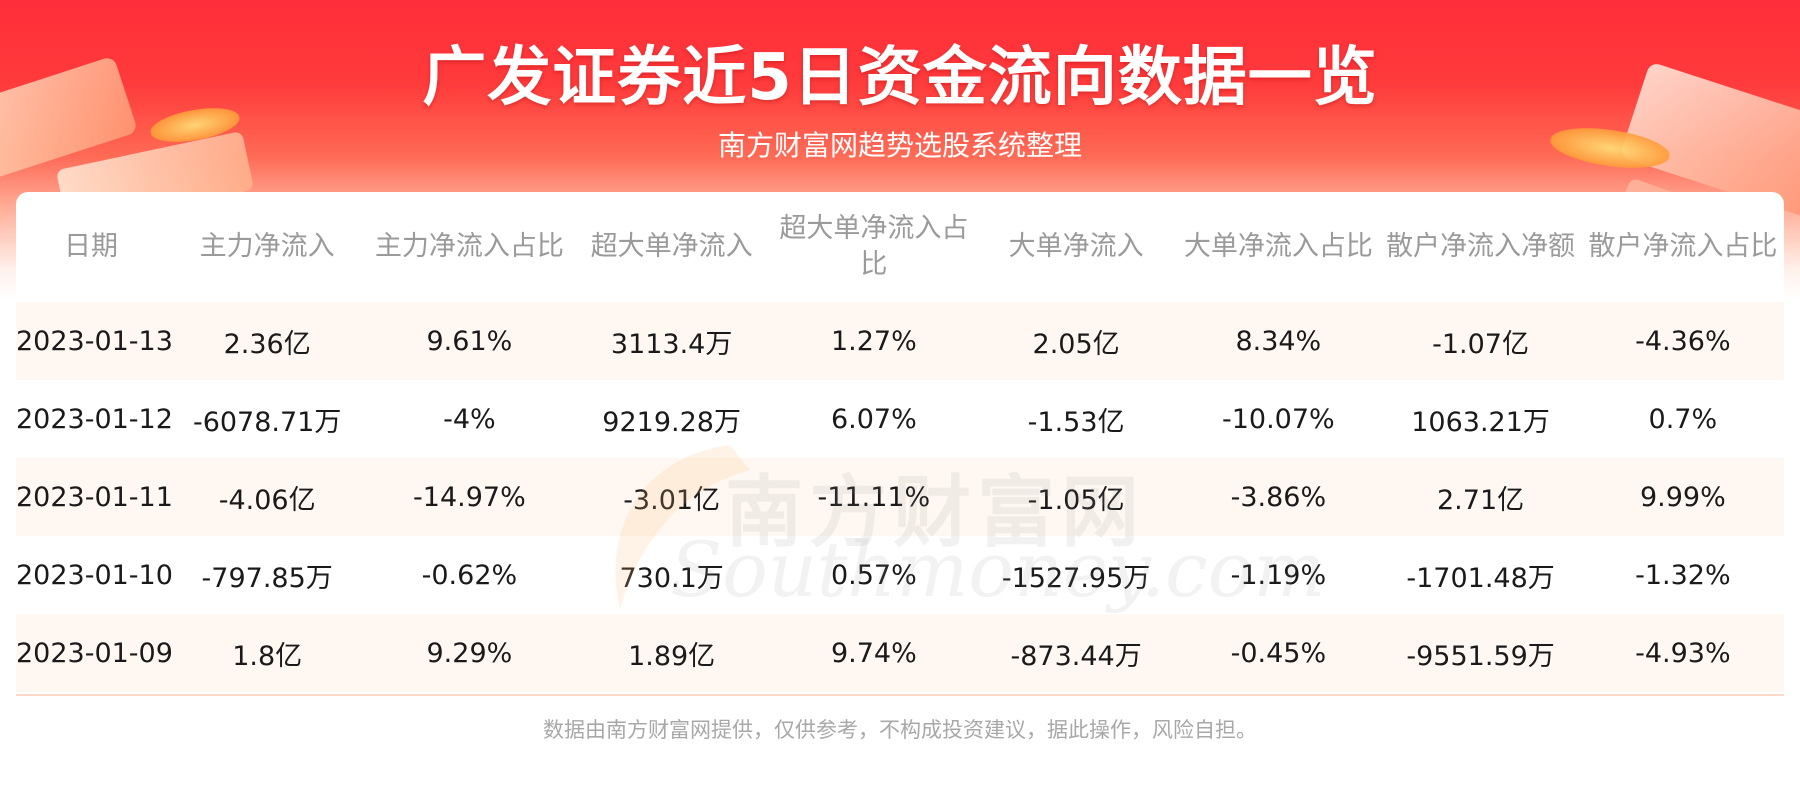  Describe the element at coordinates (1076, 246) in the screenshot. I see `column-header-large-order-net-inflow: 大单净流入` at that location.